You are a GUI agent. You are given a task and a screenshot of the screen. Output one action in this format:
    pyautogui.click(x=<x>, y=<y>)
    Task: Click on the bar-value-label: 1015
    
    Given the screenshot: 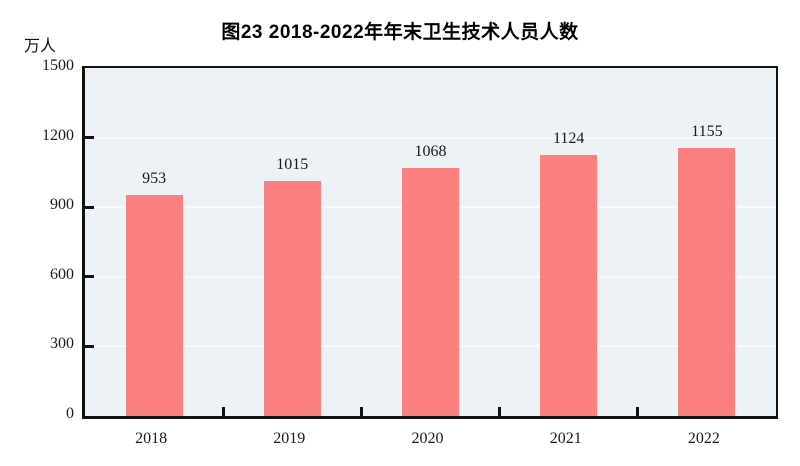 What is the action you would take?
    pyautogui.click(x=292, y=164)
    